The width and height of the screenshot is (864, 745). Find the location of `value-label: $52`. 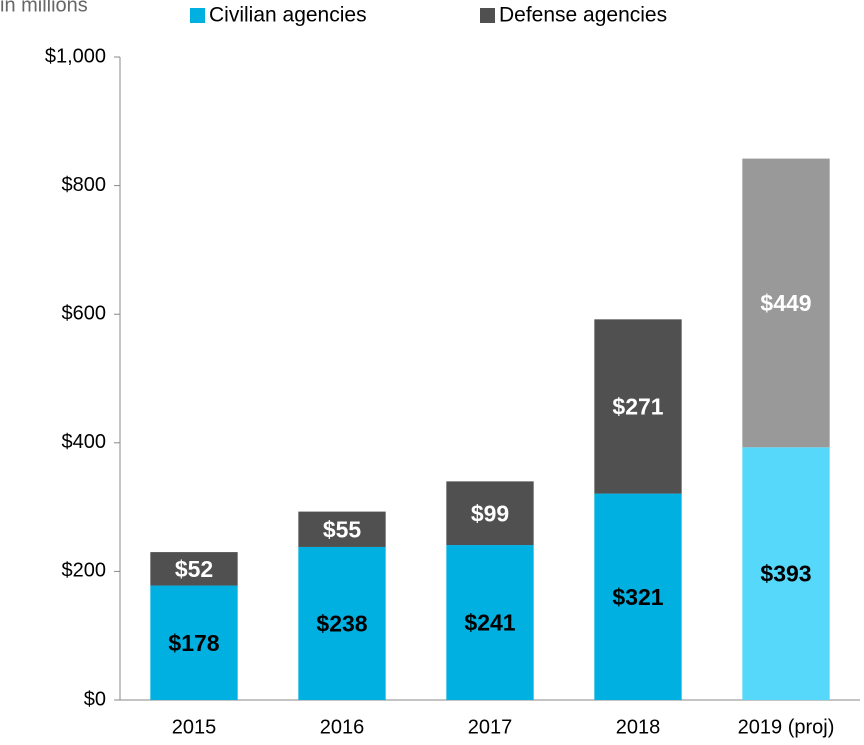

value-label: $52 is located at coordinates (194, 569).